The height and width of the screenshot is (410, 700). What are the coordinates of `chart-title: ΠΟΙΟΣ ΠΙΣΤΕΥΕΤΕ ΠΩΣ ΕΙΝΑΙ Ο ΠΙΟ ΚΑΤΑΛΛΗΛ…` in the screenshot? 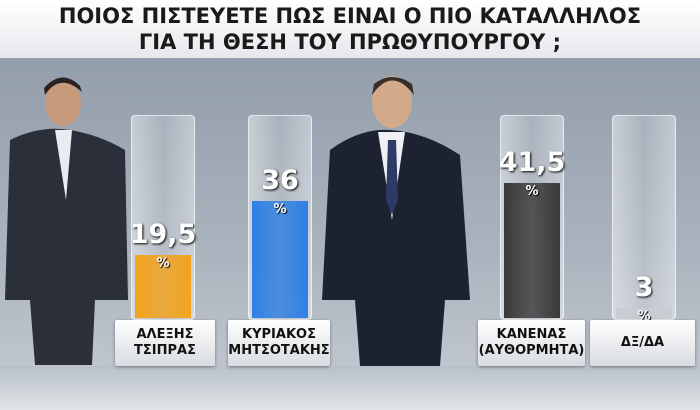 It's located at (350, 29).